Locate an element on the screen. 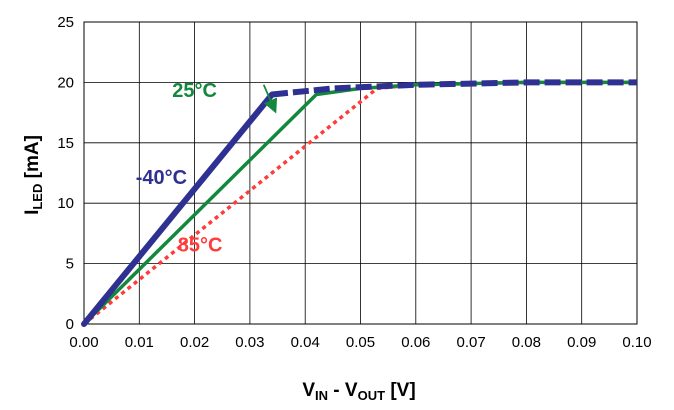 The height and width of the screenshot is (410, 674). x-tick-label: 0.04 is located at coordinates (305, 342).